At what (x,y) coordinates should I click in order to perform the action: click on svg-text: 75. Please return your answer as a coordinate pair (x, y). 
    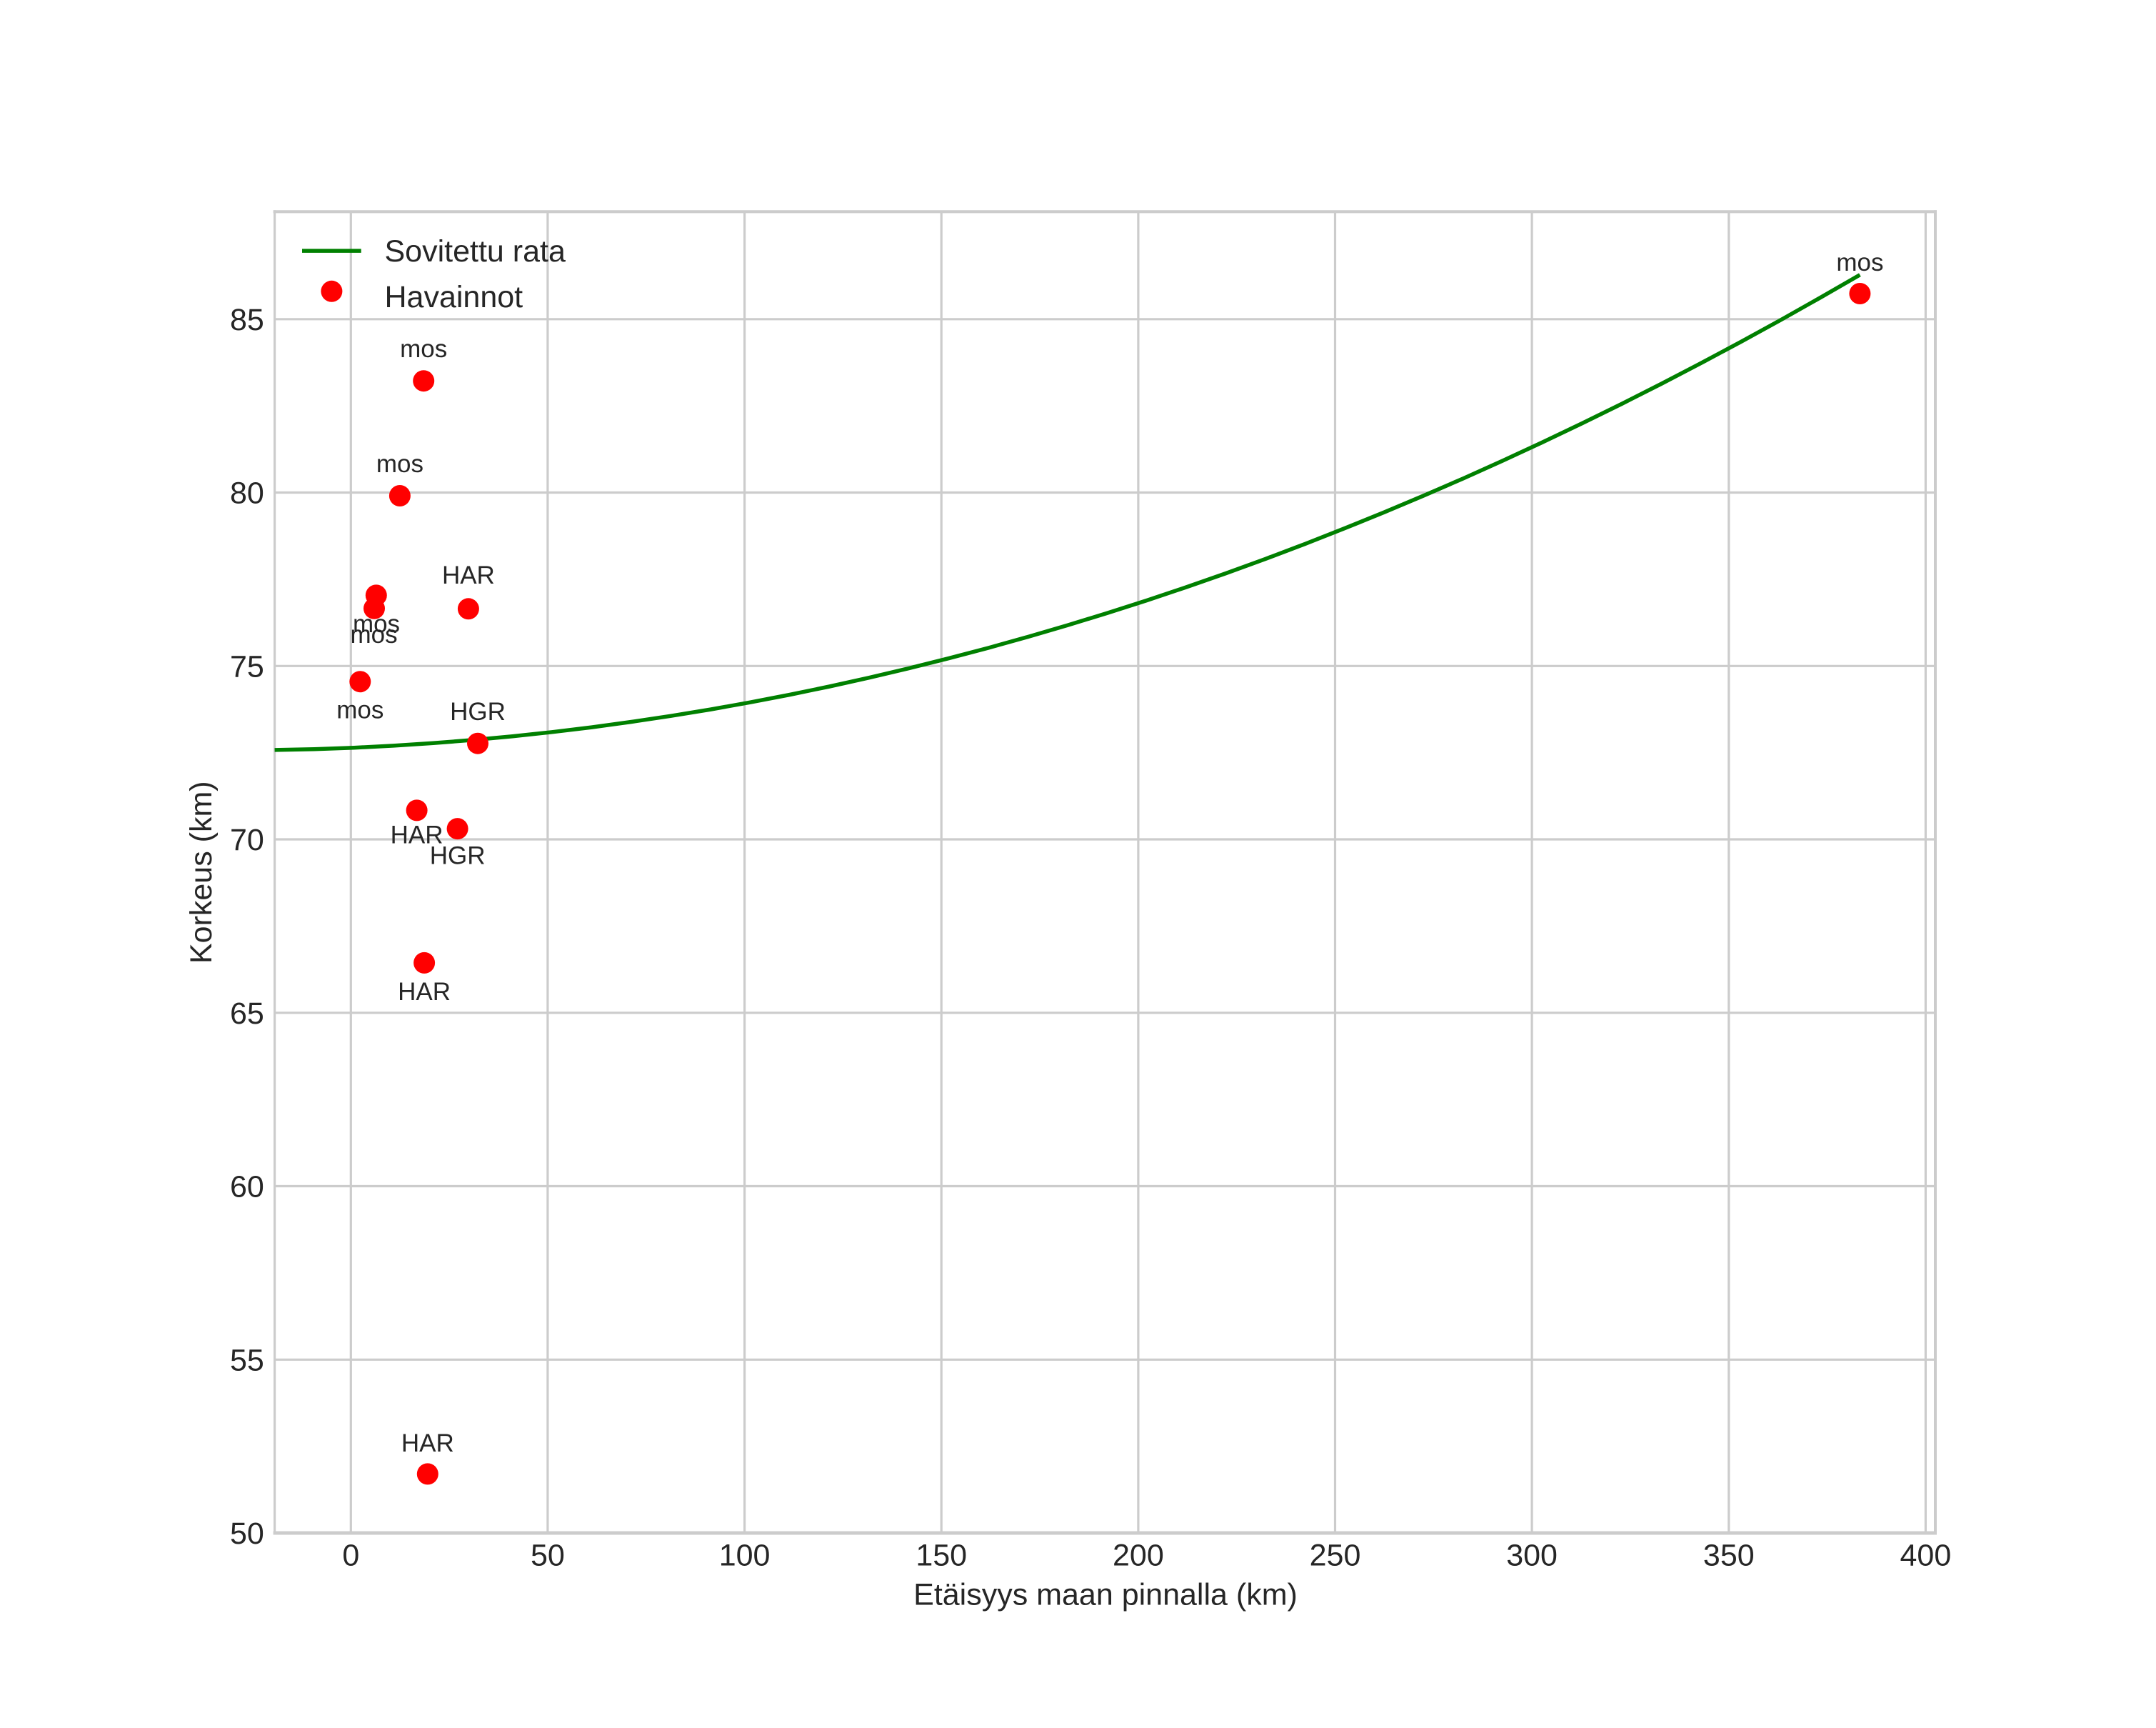
    Looking at the image, I should click on (247, 666).